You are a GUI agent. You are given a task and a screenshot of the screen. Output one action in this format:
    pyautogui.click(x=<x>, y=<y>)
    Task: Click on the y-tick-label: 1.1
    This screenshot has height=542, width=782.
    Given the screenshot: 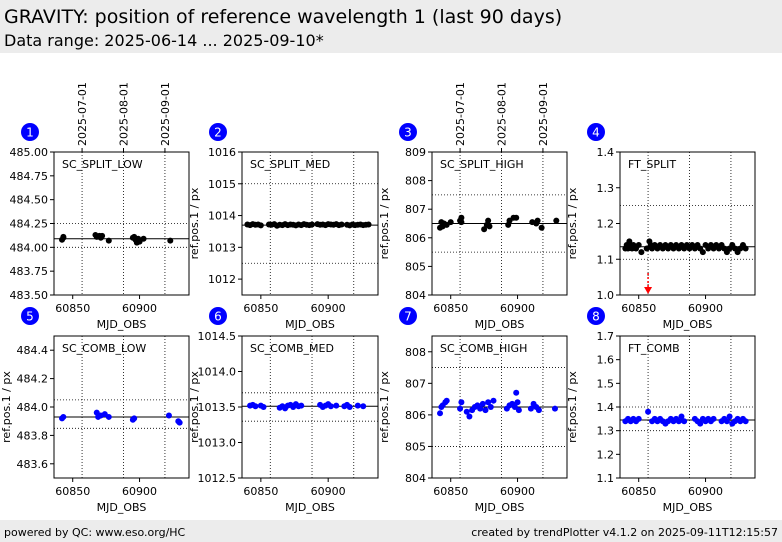 What is the action you would take?
    pyautogui.click(x=606, y=259)
    